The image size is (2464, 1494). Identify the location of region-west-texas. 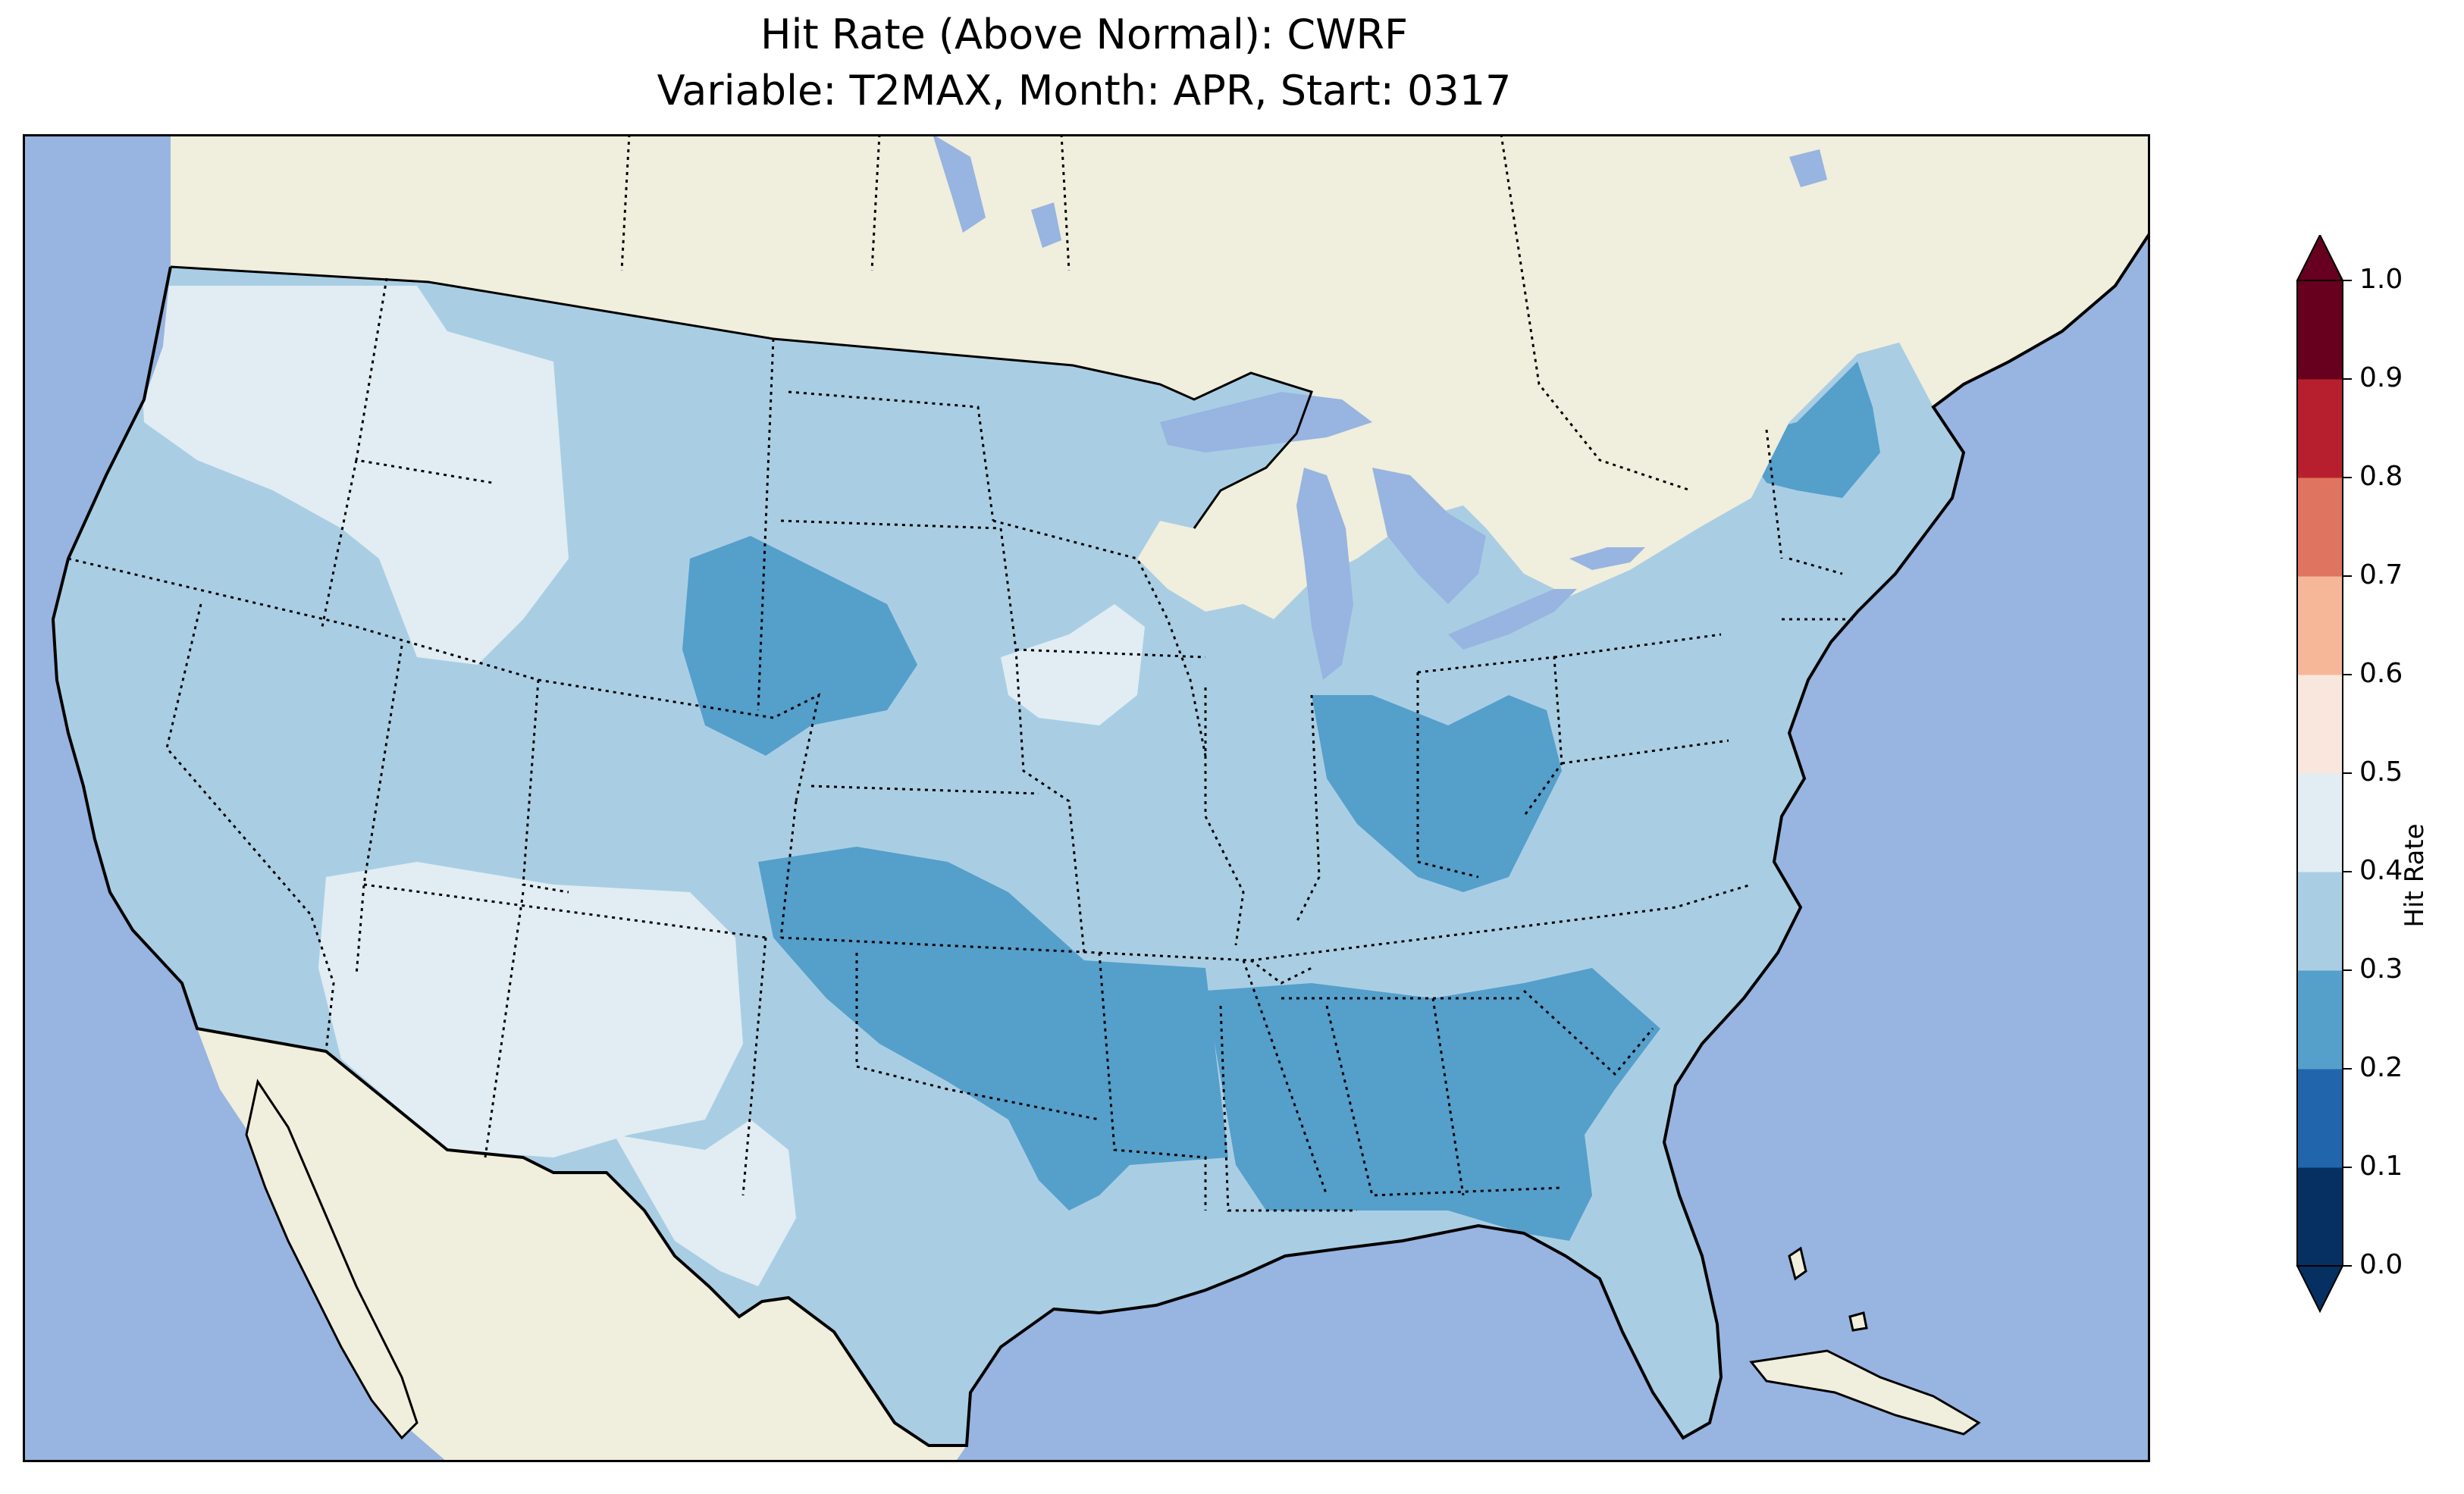
(705, 1203).